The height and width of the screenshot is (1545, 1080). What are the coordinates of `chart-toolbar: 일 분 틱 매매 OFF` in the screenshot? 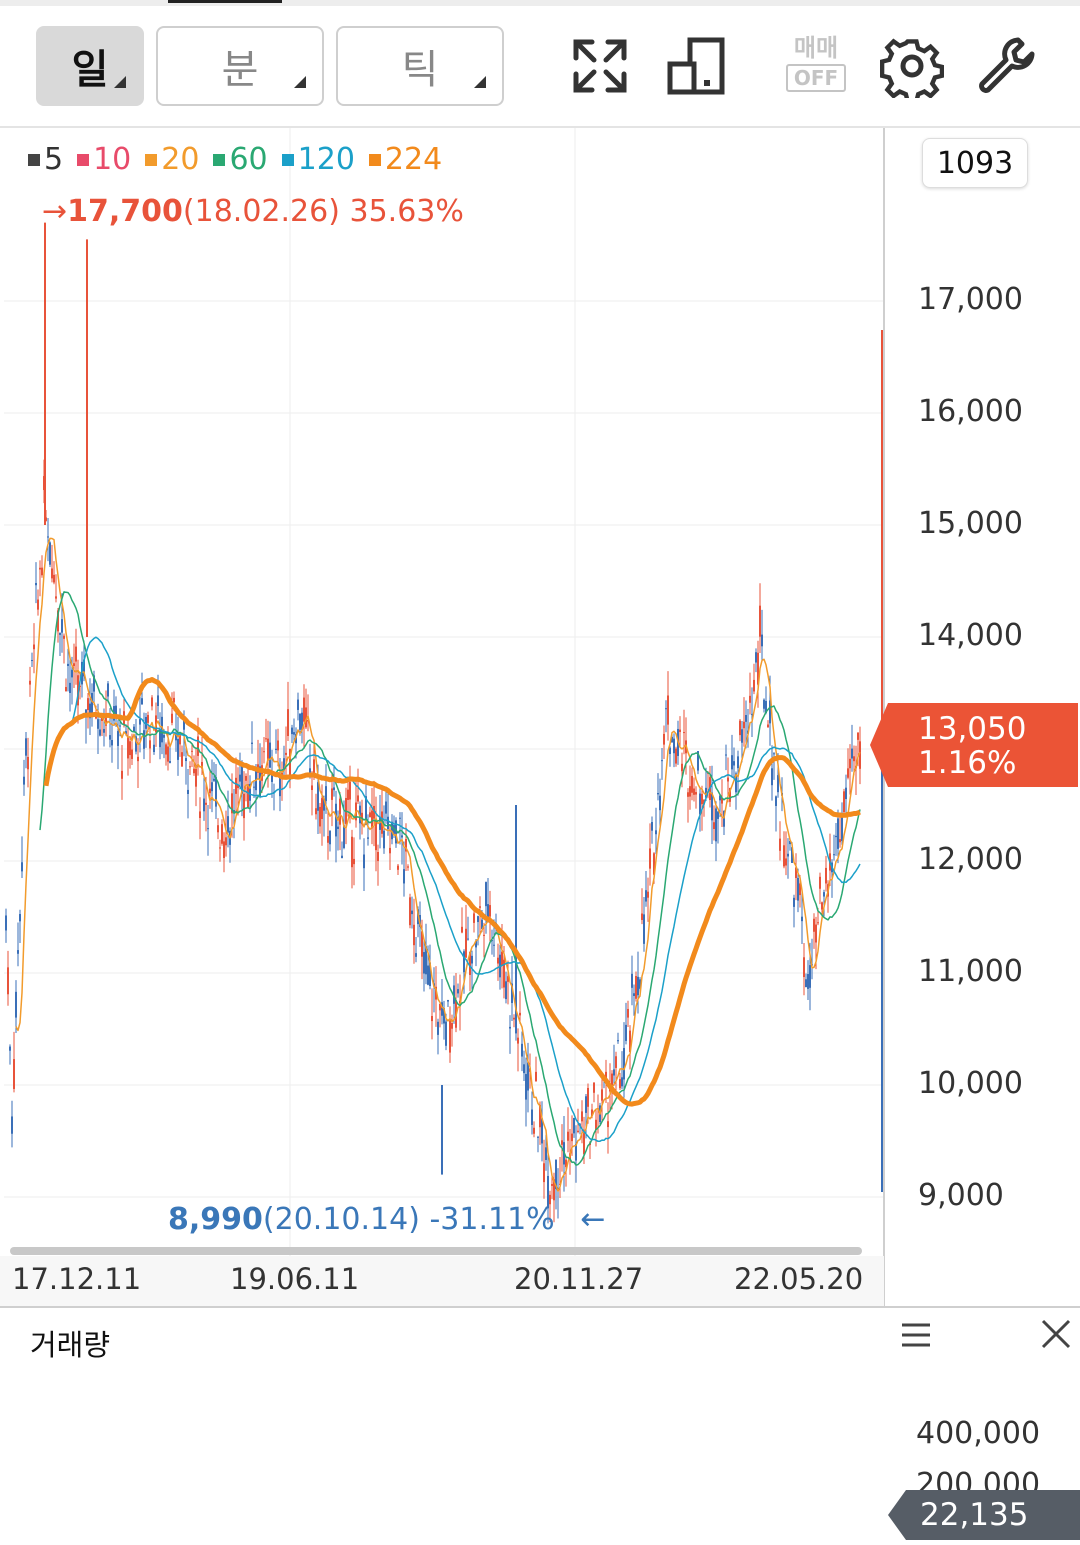 It's located at (540, 67).